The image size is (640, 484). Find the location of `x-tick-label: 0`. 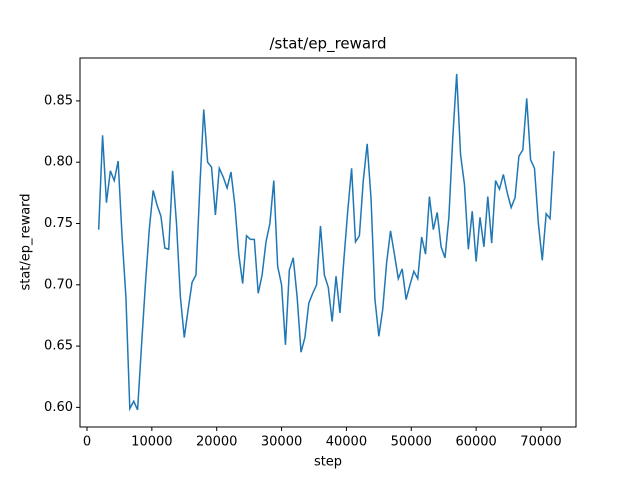

x-tick-label: 0 is located at coordinates (87, 442).